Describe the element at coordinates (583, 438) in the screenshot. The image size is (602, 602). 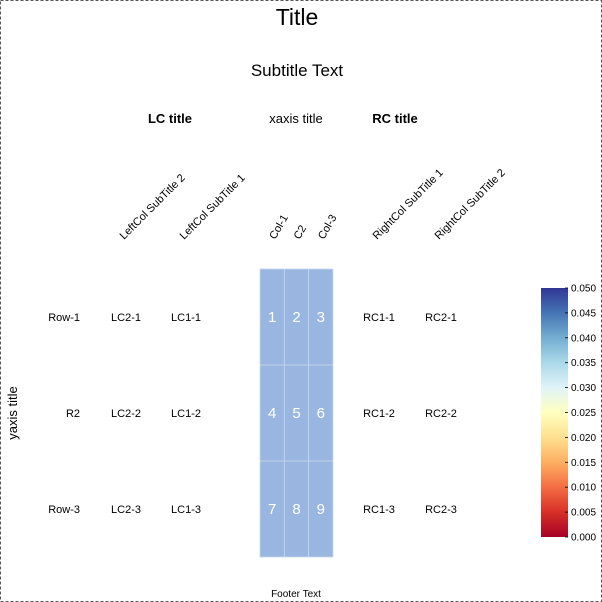
I see `legend-tick-label: 0.020` at that location.